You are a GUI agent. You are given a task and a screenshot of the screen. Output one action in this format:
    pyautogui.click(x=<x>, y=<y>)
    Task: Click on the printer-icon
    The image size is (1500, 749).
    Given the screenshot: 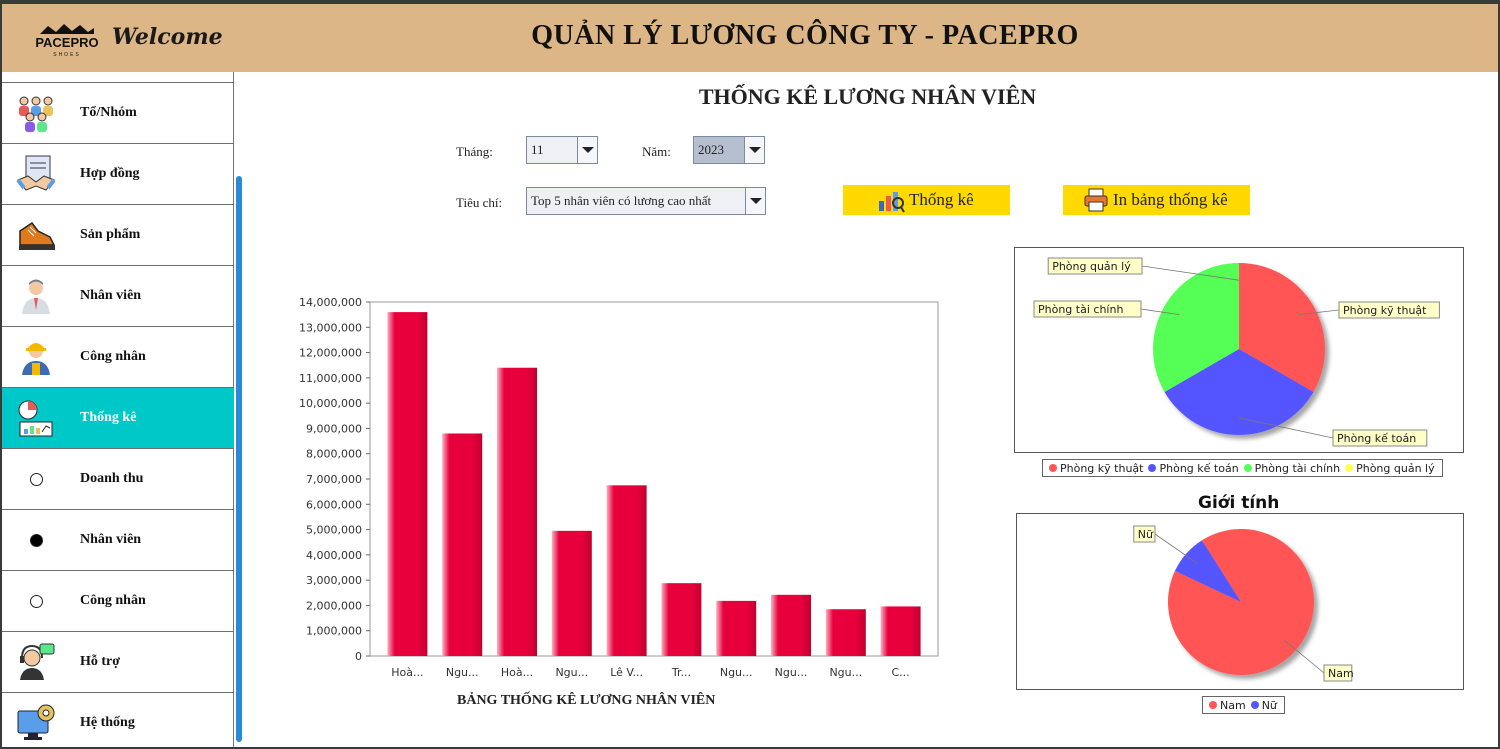 What is the action you would take?
    pyautogui.click(x=1096, y=200)
    